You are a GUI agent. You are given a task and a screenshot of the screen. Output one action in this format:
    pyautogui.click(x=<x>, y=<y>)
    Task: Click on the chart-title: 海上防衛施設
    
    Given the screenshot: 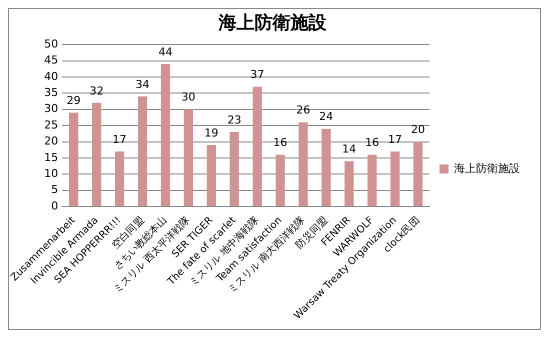 What is the action you would take?
    pyautogui.click(x=273, y=23)
    